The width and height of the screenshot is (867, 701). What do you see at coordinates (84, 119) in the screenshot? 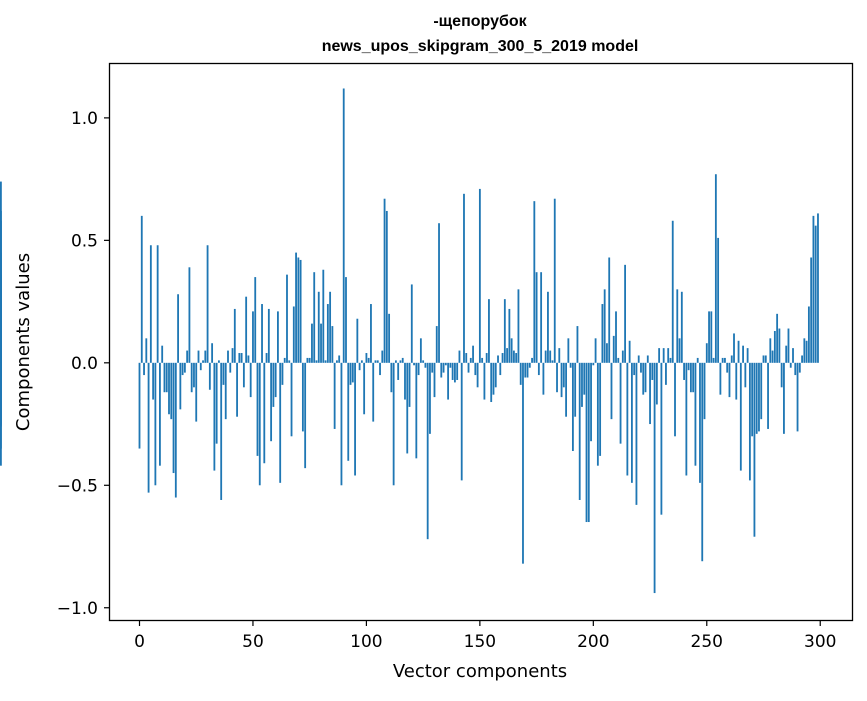
I see `y-tick-label: 1.0` at bounding box center [84, 119].